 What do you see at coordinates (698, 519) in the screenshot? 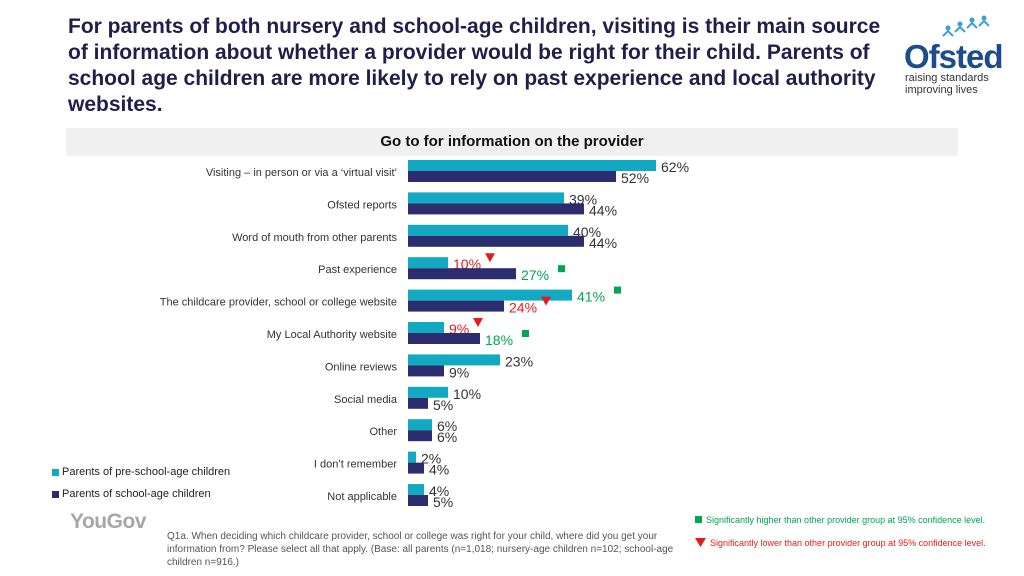
I see `square-icon` at bounding box center [698, 519].